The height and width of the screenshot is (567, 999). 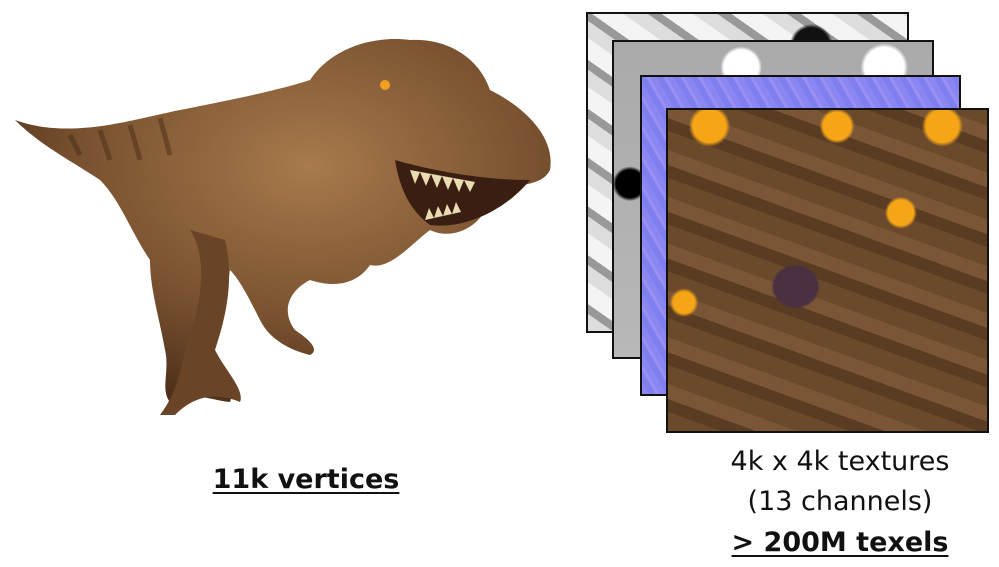 What do you see at coordinates (120, 139) in the screenshot?
I see `dino-stripes` at bounding box center [120, 139].